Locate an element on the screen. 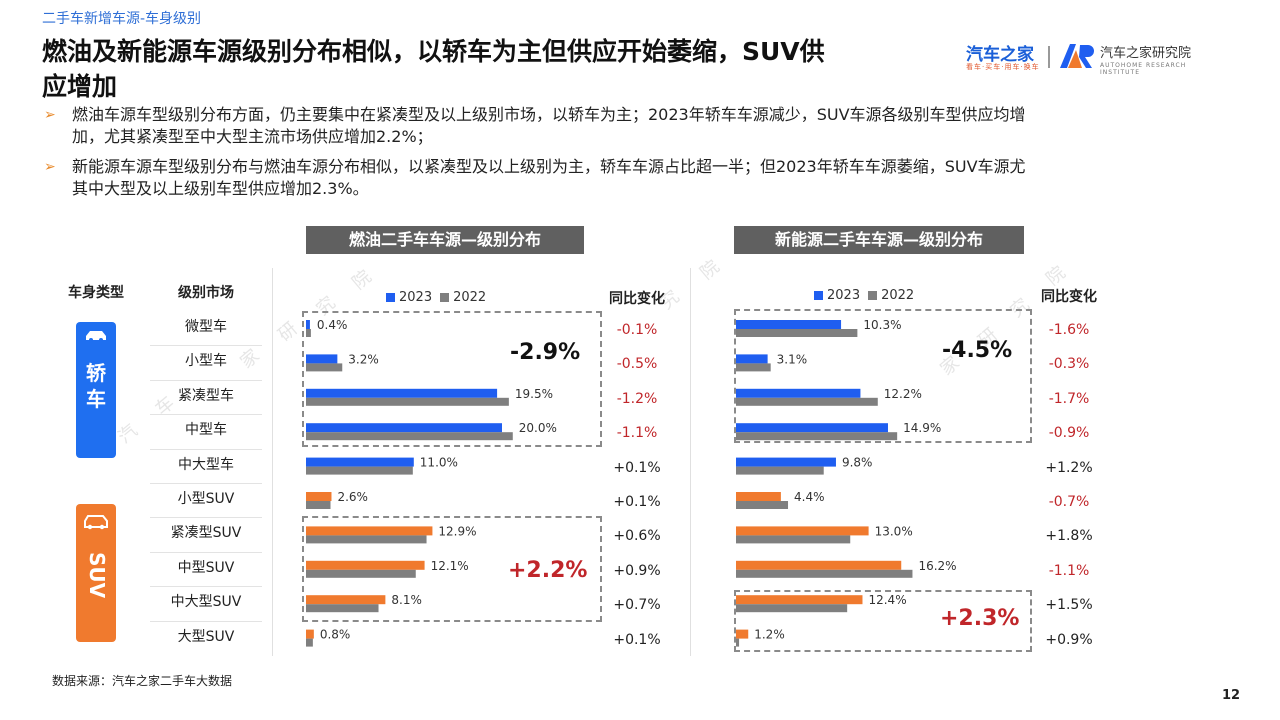  sedan-label-char-1: 轿 is located at coordinates (96, 373).